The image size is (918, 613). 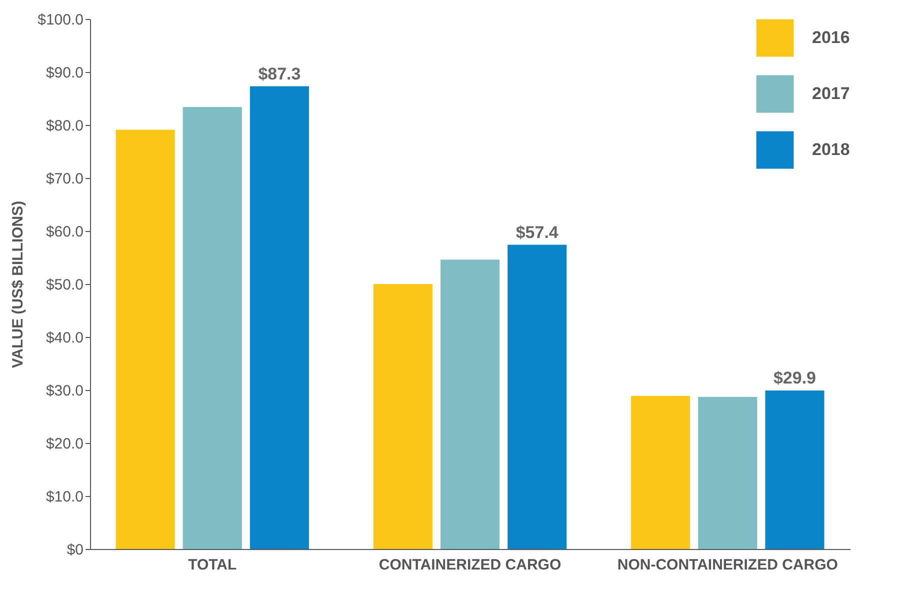 I want to click on y-tick-label: $20.0, so click(x=65, y=444).